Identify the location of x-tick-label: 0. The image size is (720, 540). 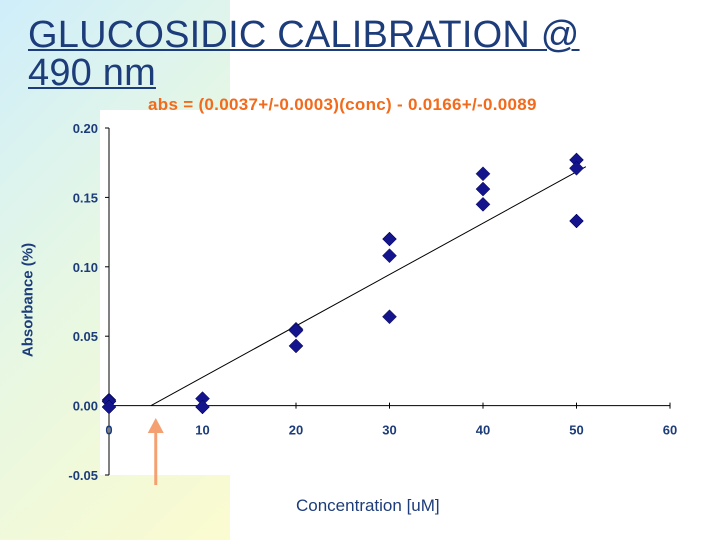
(108, 430).